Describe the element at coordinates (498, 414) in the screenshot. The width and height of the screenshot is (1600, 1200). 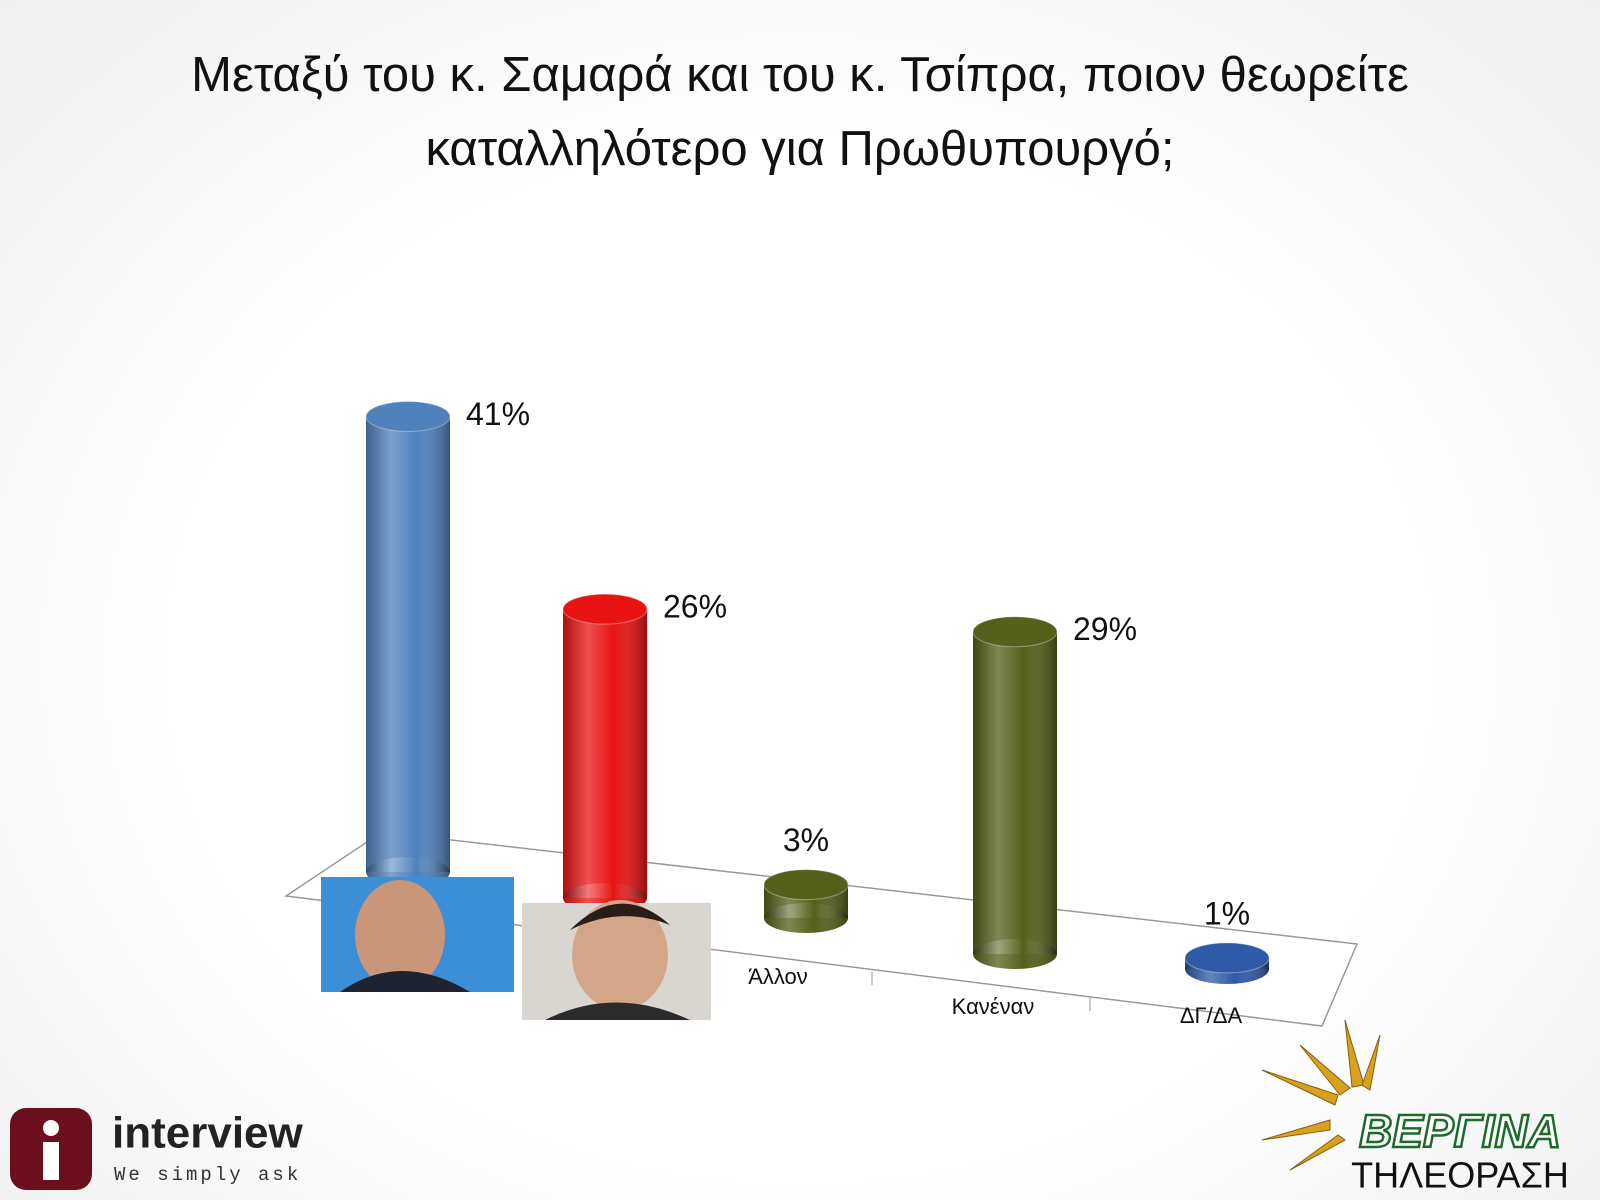
I see `value-label: 41%` at that location.